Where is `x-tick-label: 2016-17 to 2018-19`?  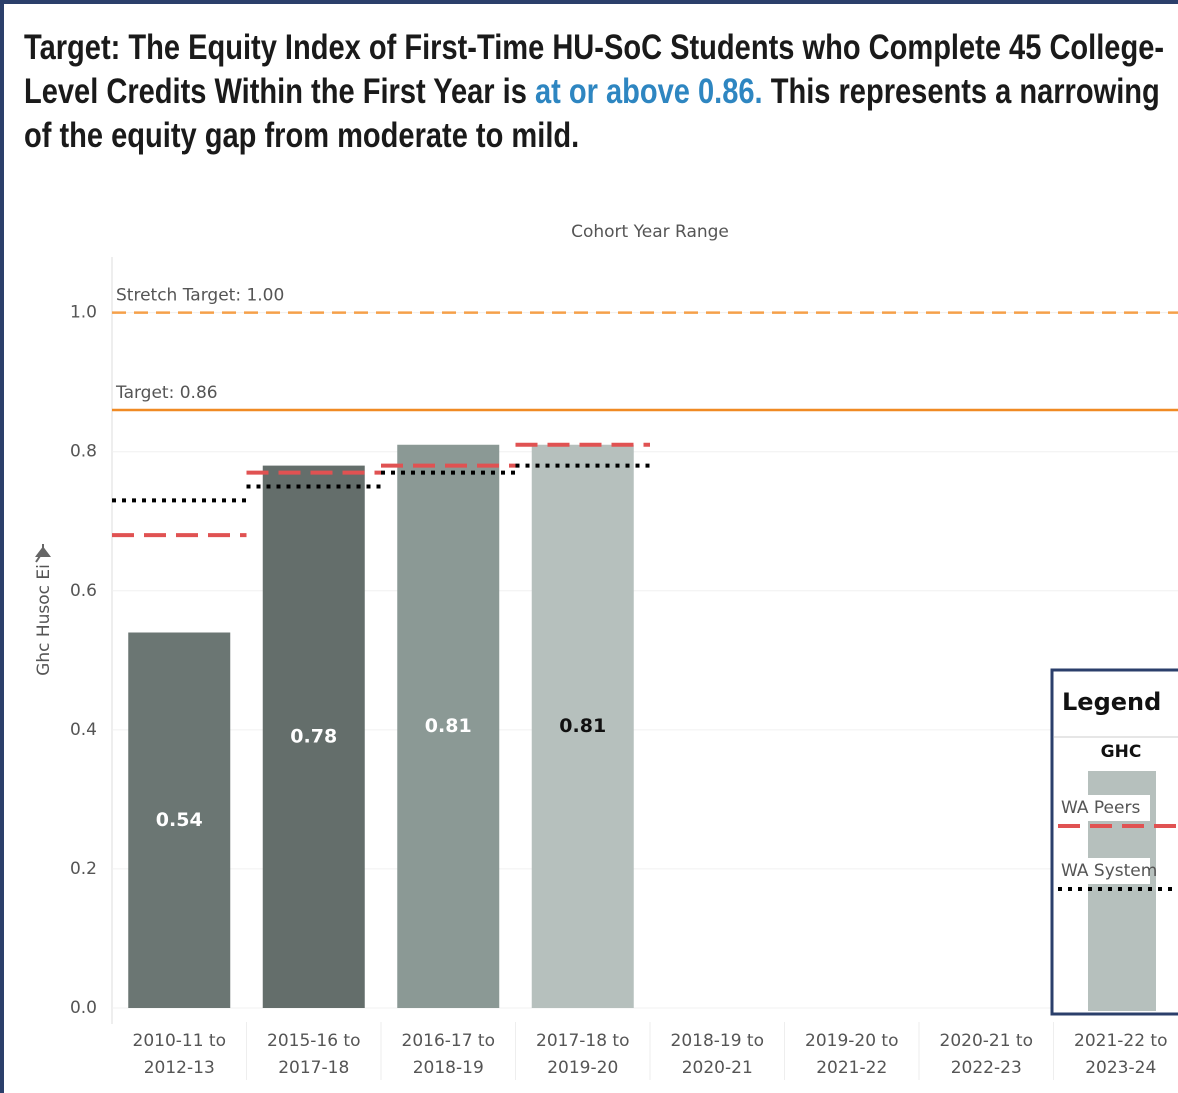
x-tick-label: 2016-17 to 2018-19 is located at coordinates (449, 1054).